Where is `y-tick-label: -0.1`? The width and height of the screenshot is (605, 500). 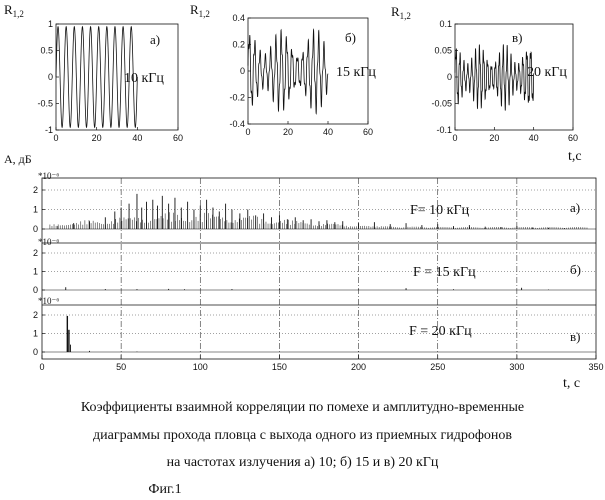
y-tick-label: -0.1 is located at coordinates (444, 130).